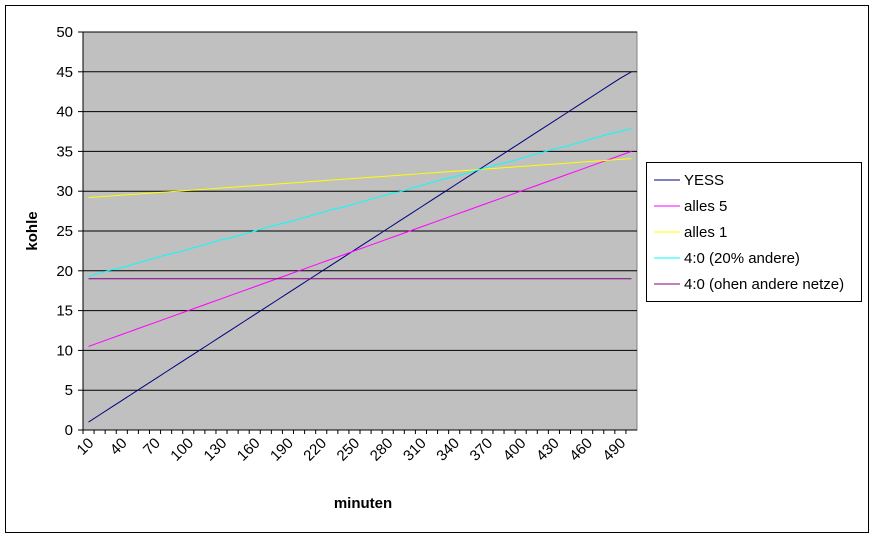 The image size is (874, 543). Describe the element at coordinates (764, 284) in the screenshot. I see `legend-label: 4:0 (ohen andere netze)` at that location.